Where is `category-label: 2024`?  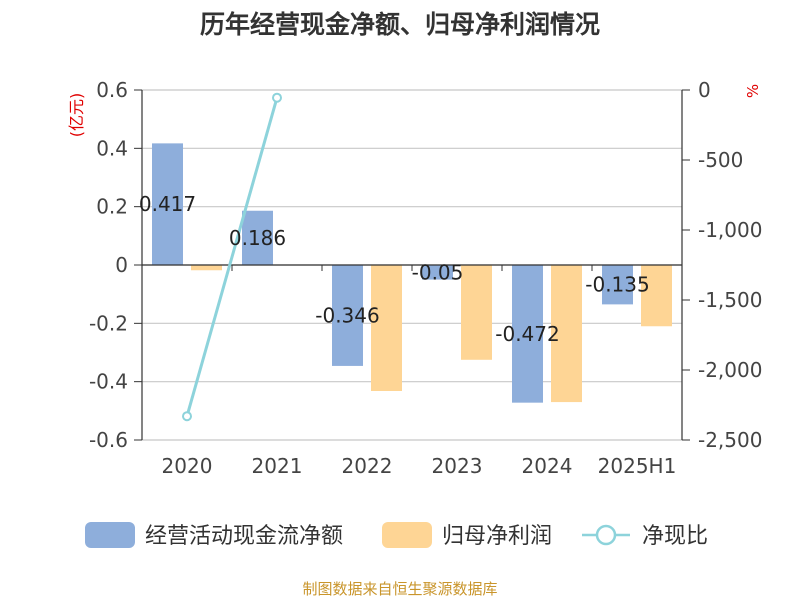 category-label: 2024 is located at coordinates (547, 466).